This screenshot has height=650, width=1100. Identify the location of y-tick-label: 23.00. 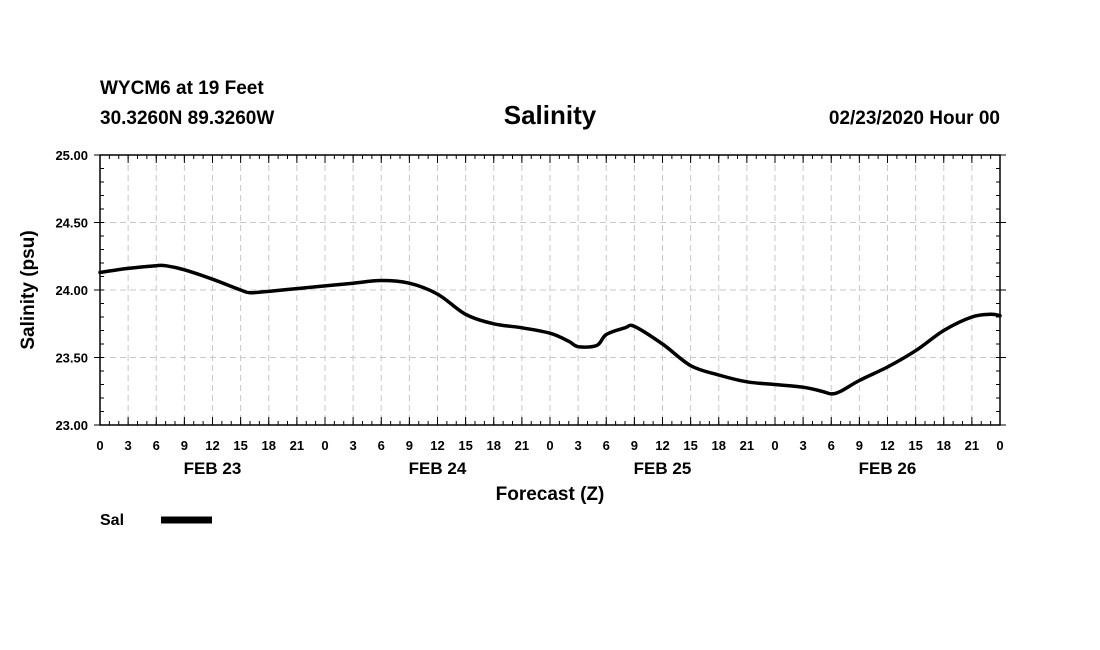
(71, 425).